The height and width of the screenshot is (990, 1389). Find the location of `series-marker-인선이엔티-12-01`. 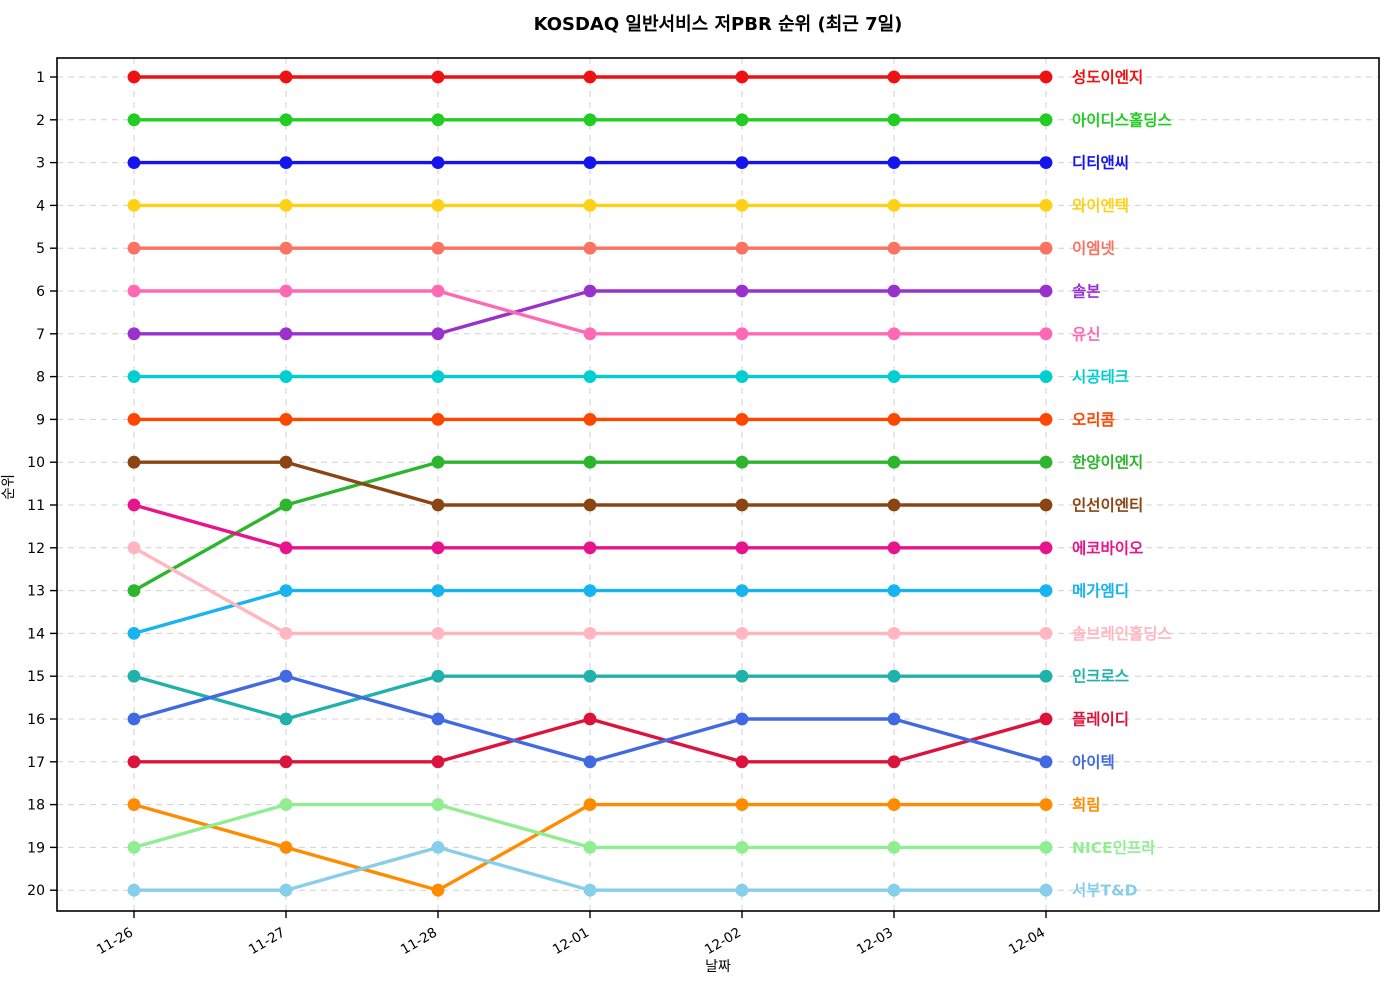

series-marker-인선이엔티-12-01 is located at coordinates (590, 505).